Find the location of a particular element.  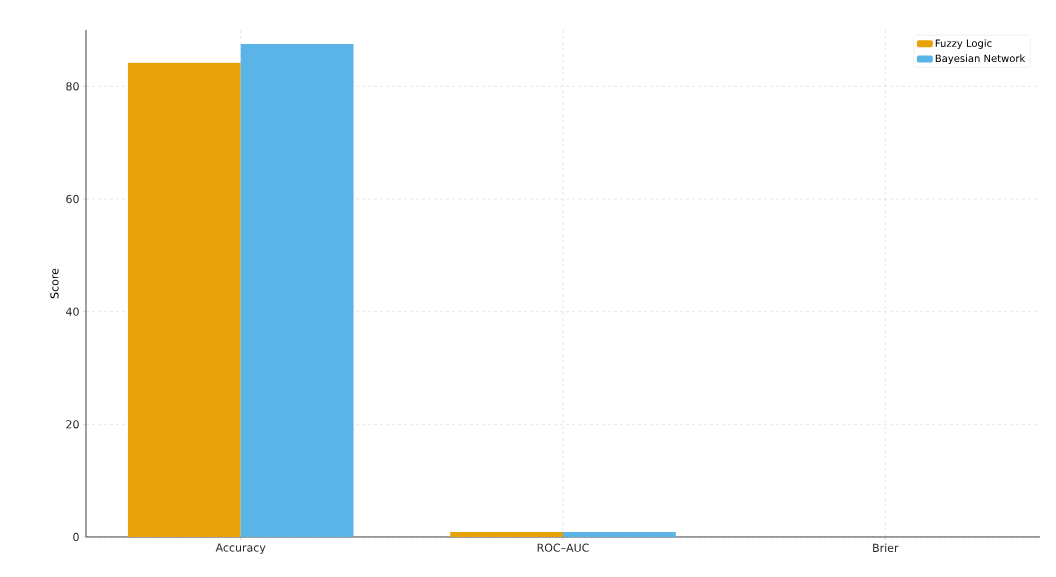

y-tick-label: 80 is located at coordinates (72, 86).